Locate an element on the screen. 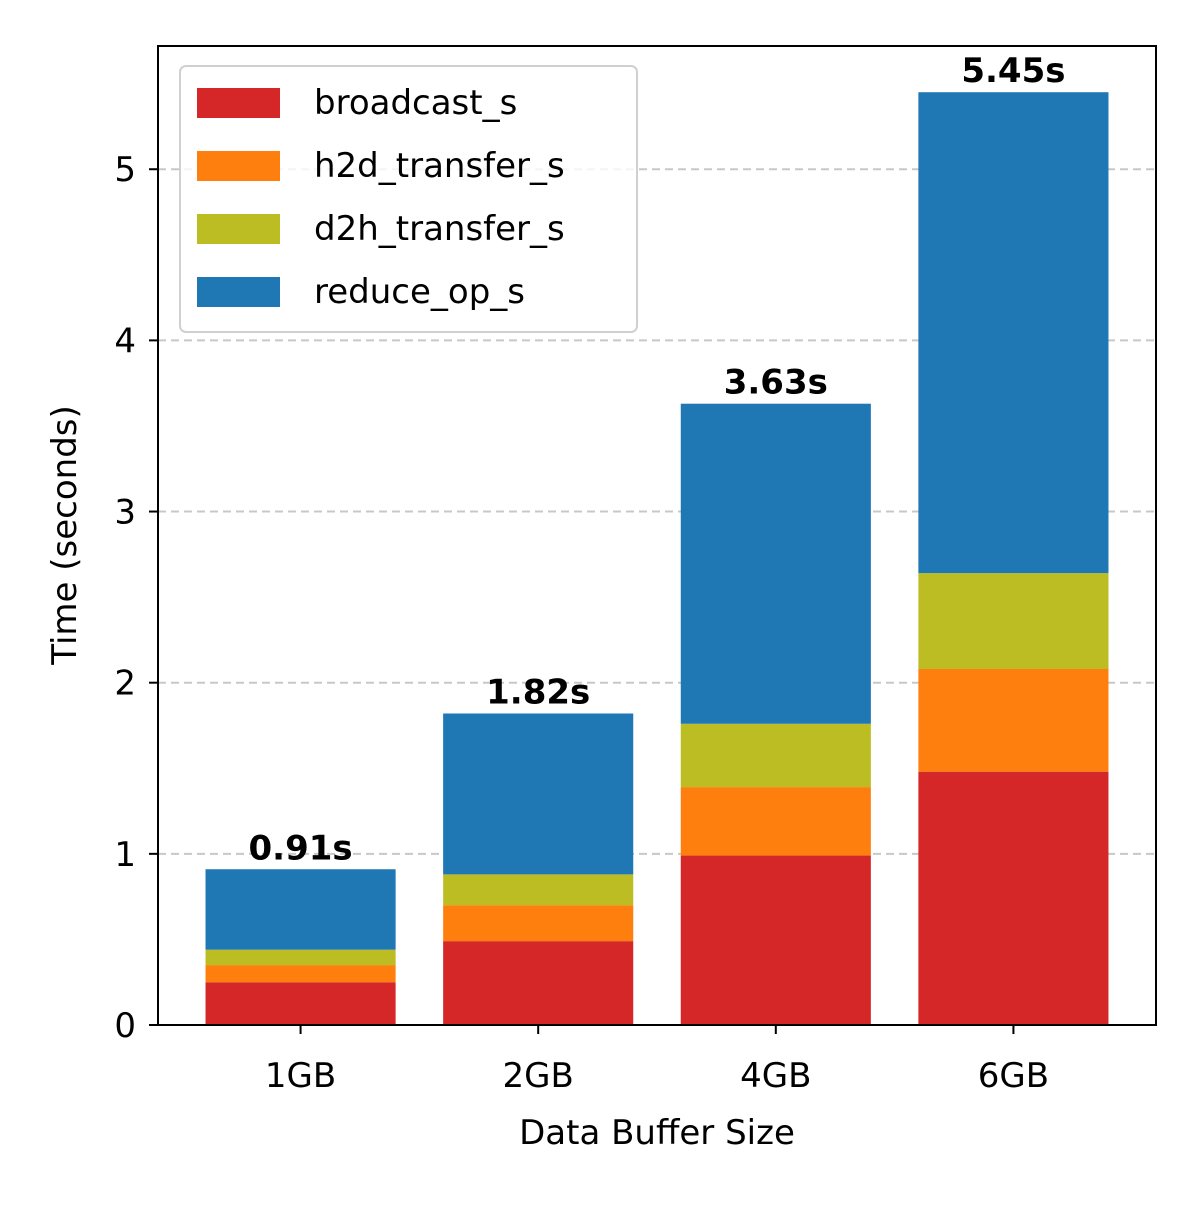 The image size is (1200, 1205). legend-swatch-broadcast-s is located at coordinates (238, 103).